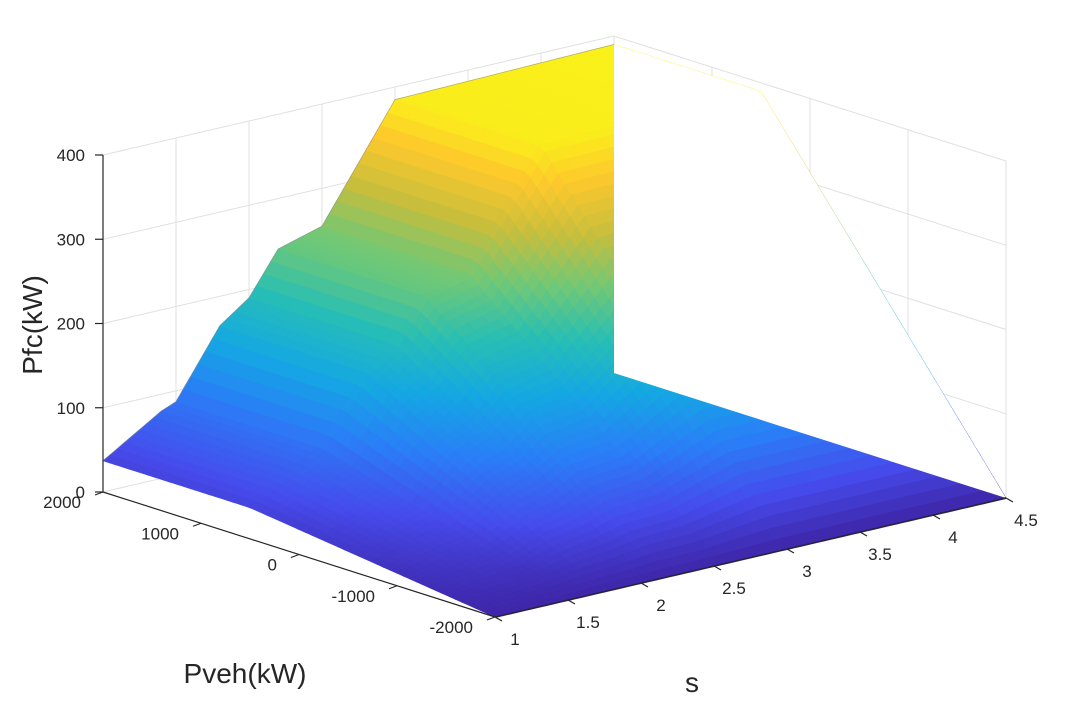 The height and width of the screenshot is (720, 1076). I want to click on z-tick-label: 400, so click(71, 155).